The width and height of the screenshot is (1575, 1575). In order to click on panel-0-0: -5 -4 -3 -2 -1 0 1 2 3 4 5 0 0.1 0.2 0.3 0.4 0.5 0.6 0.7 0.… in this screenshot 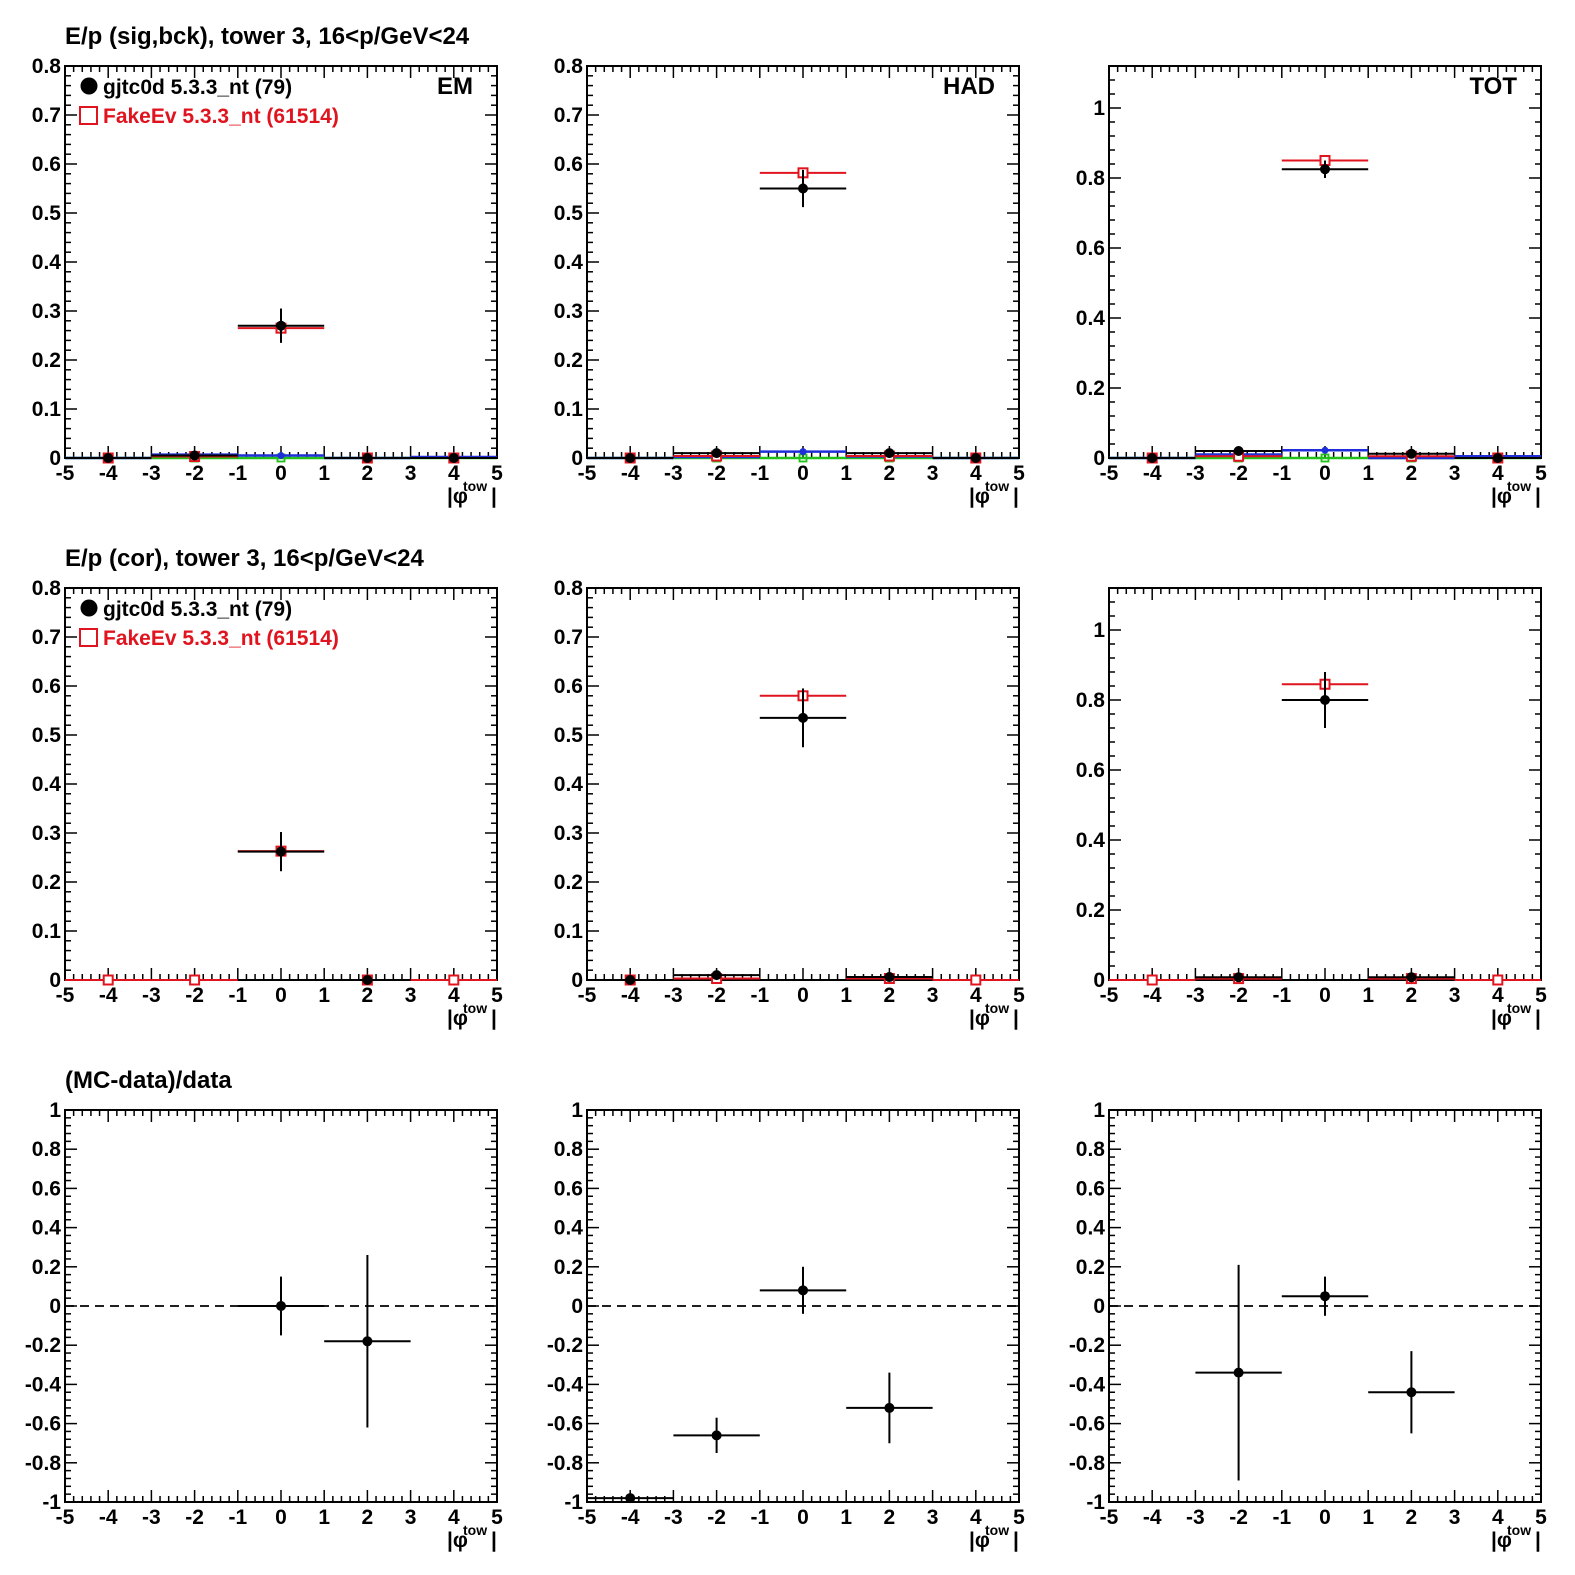, I will do `click(267, 281)`.